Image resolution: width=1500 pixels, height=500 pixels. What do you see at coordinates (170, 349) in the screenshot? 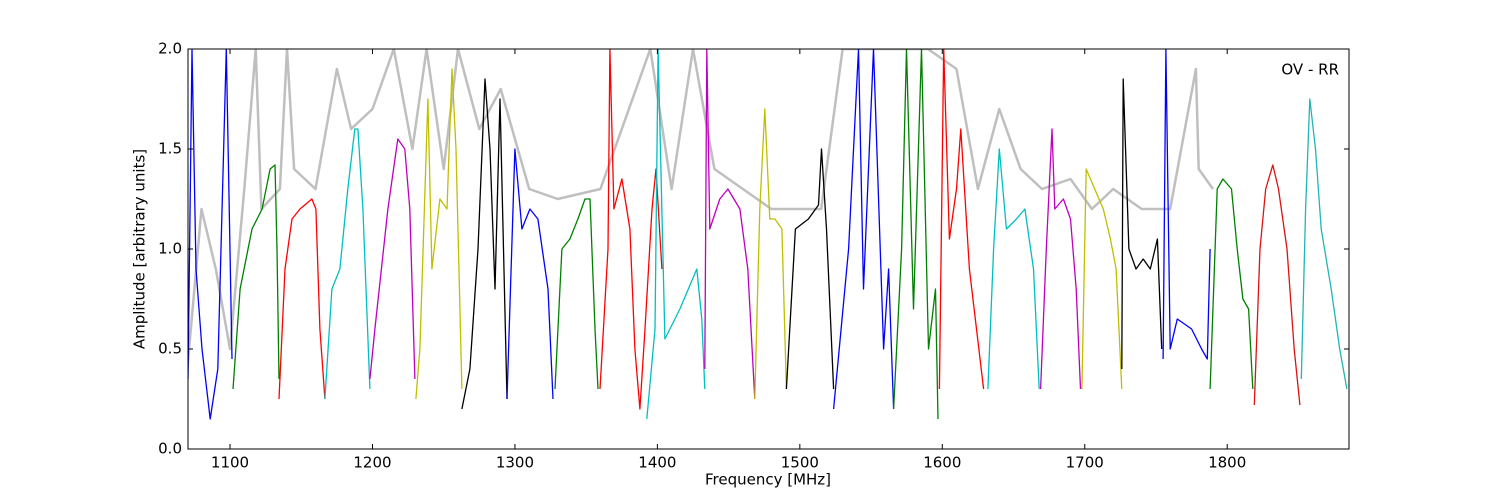
I see `y-tick-label: 0.5` at bounding box center [170, 349].